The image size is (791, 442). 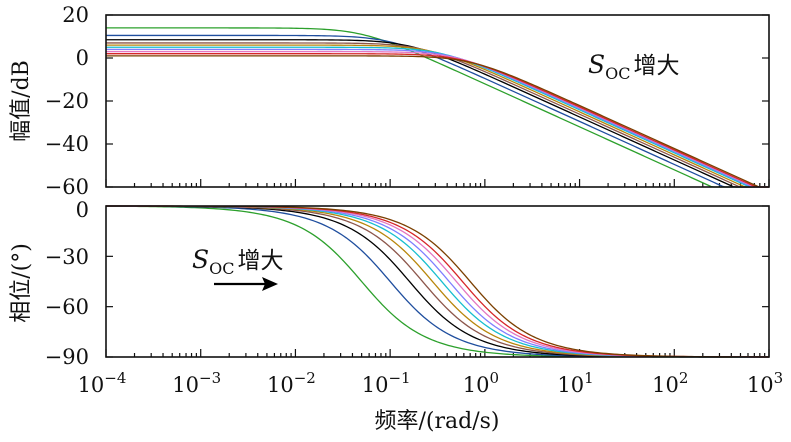 I want to click on annotation-arrow, so click(x=246, y=284).